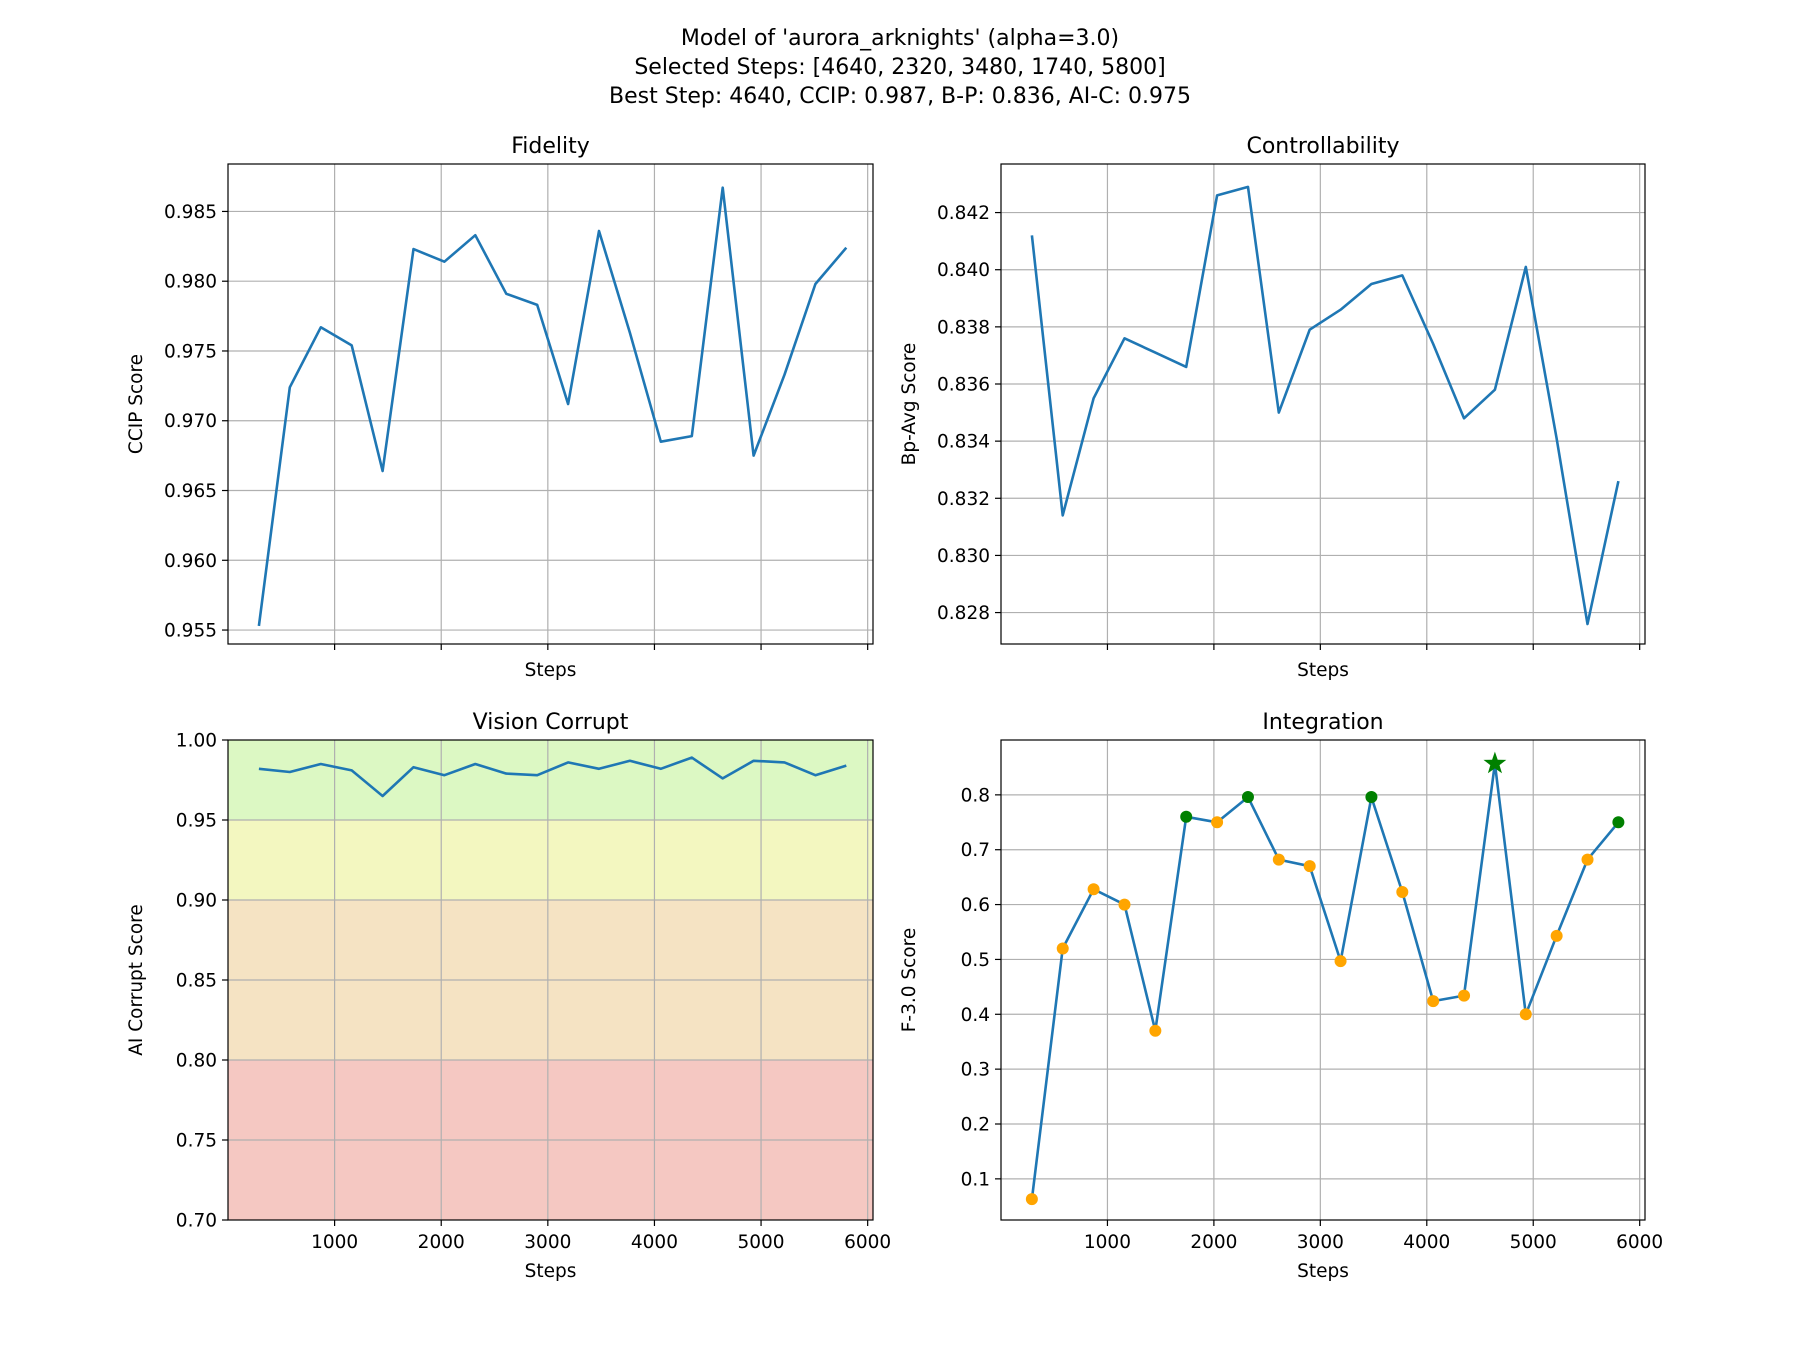 This screenshot has width=1800, height=1350. Describe the element at coordinates (196, 1221) in the screenshot. I see `y-tick-label: 0.70` at that location.